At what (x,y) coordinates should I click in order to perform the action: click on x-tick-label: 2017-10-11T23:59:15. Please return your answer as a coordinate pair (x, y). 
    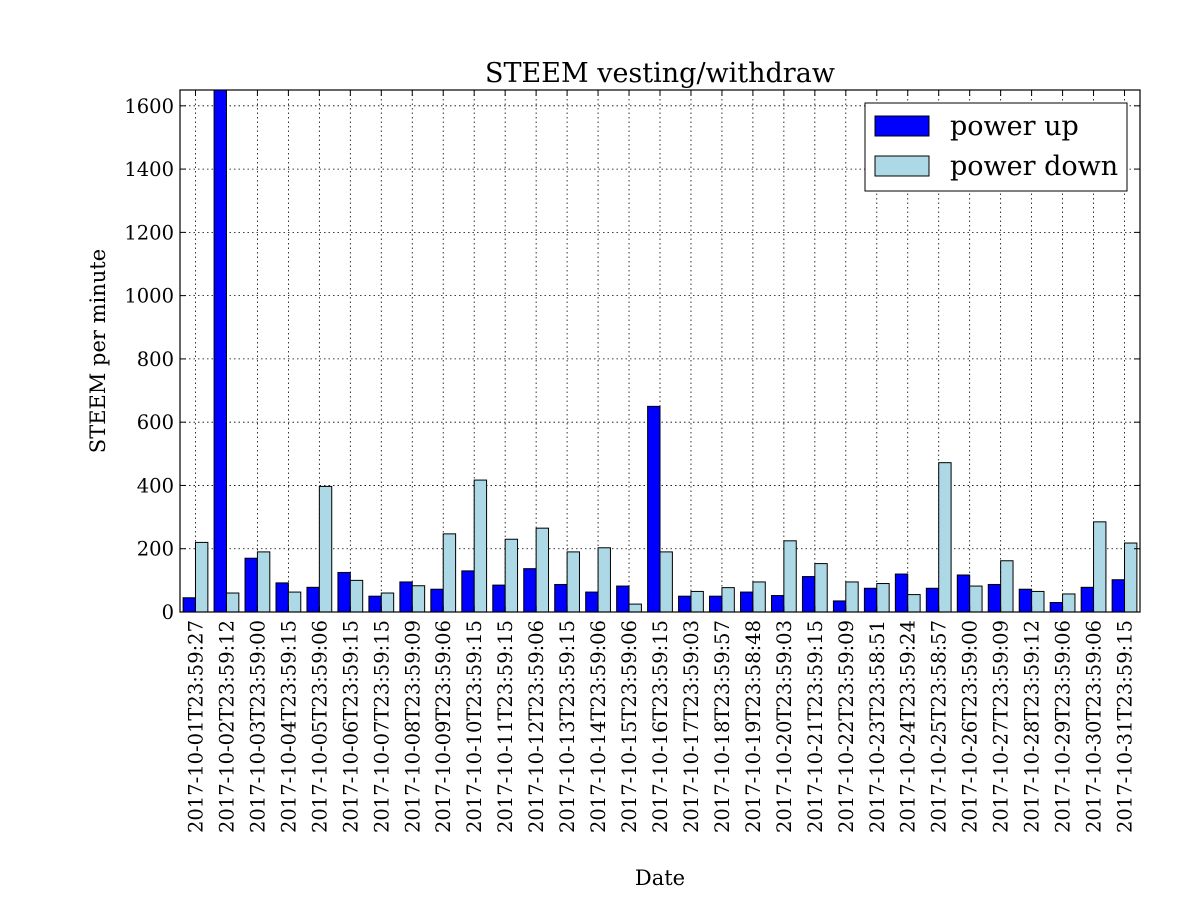
    Looking at the image, I should click on (505, 726).